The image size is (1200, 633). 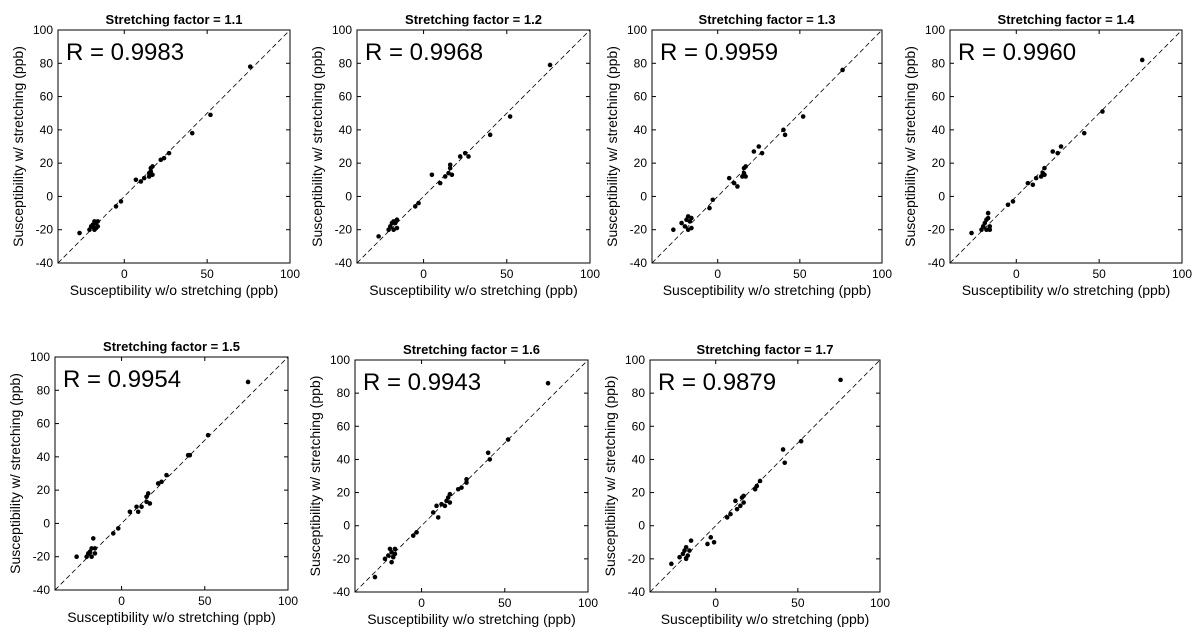 What do you see at coordinates (422, 382) in the screenshot?
I see `r-value-annotation: R = 0.9943` at bounding box center [422, 382].